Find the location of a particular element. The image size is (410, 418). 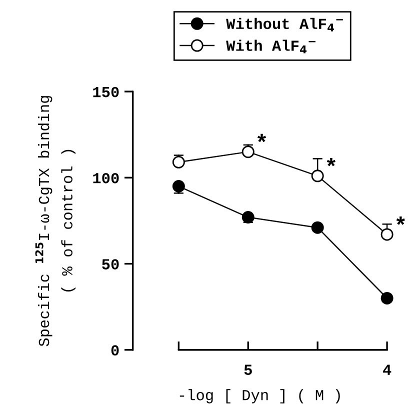

y-tick-label: 100 is located at coordinates (106, 178).